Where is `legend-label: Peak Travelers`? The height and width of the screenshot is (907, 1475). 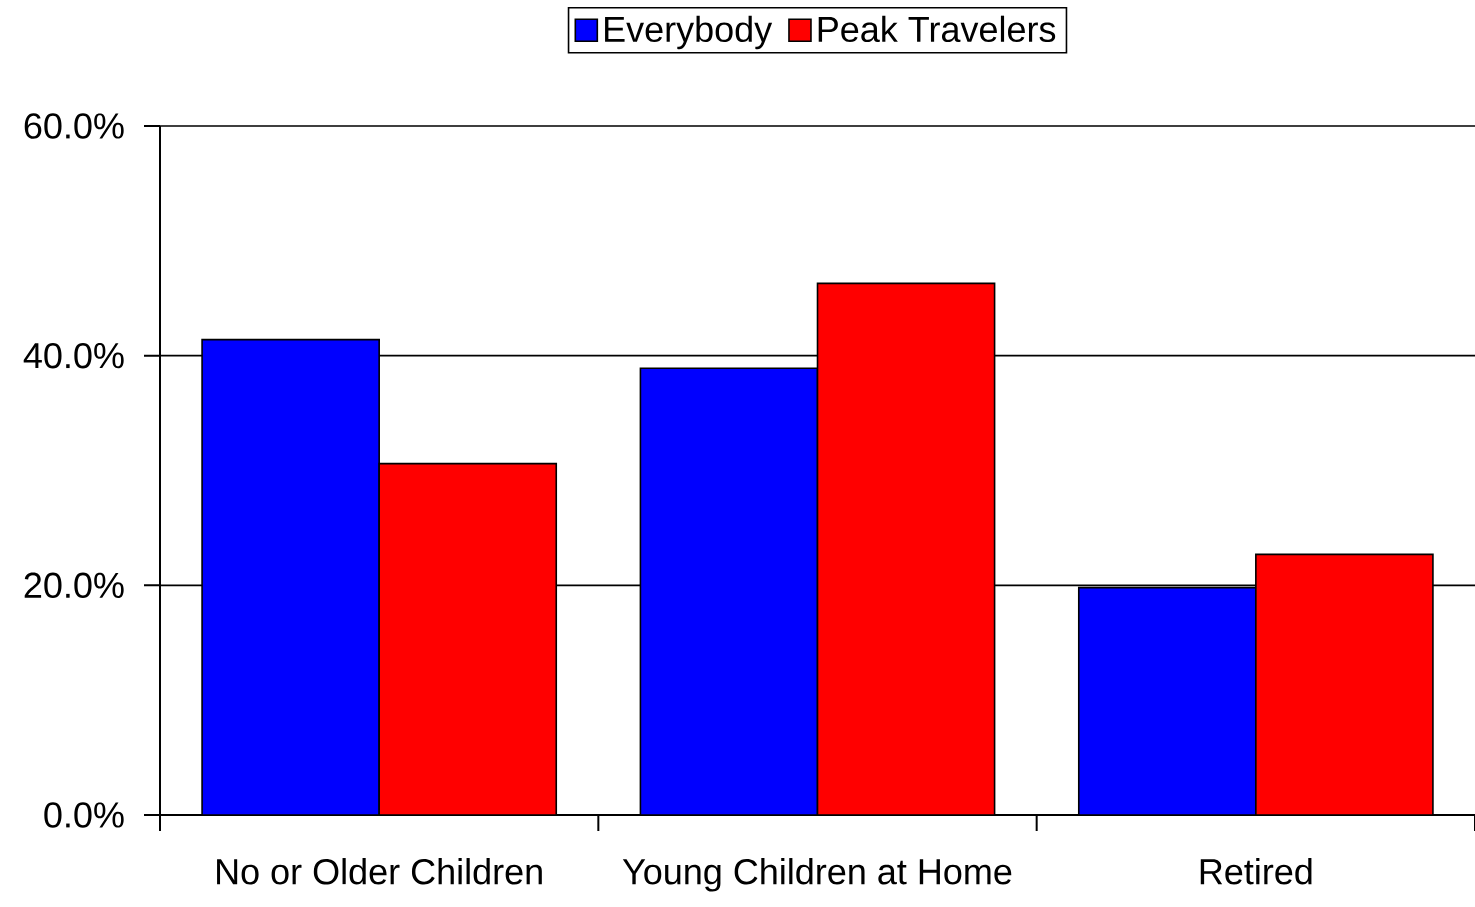
legend-label: Peak Travelers is located at coordinates (937, 29).